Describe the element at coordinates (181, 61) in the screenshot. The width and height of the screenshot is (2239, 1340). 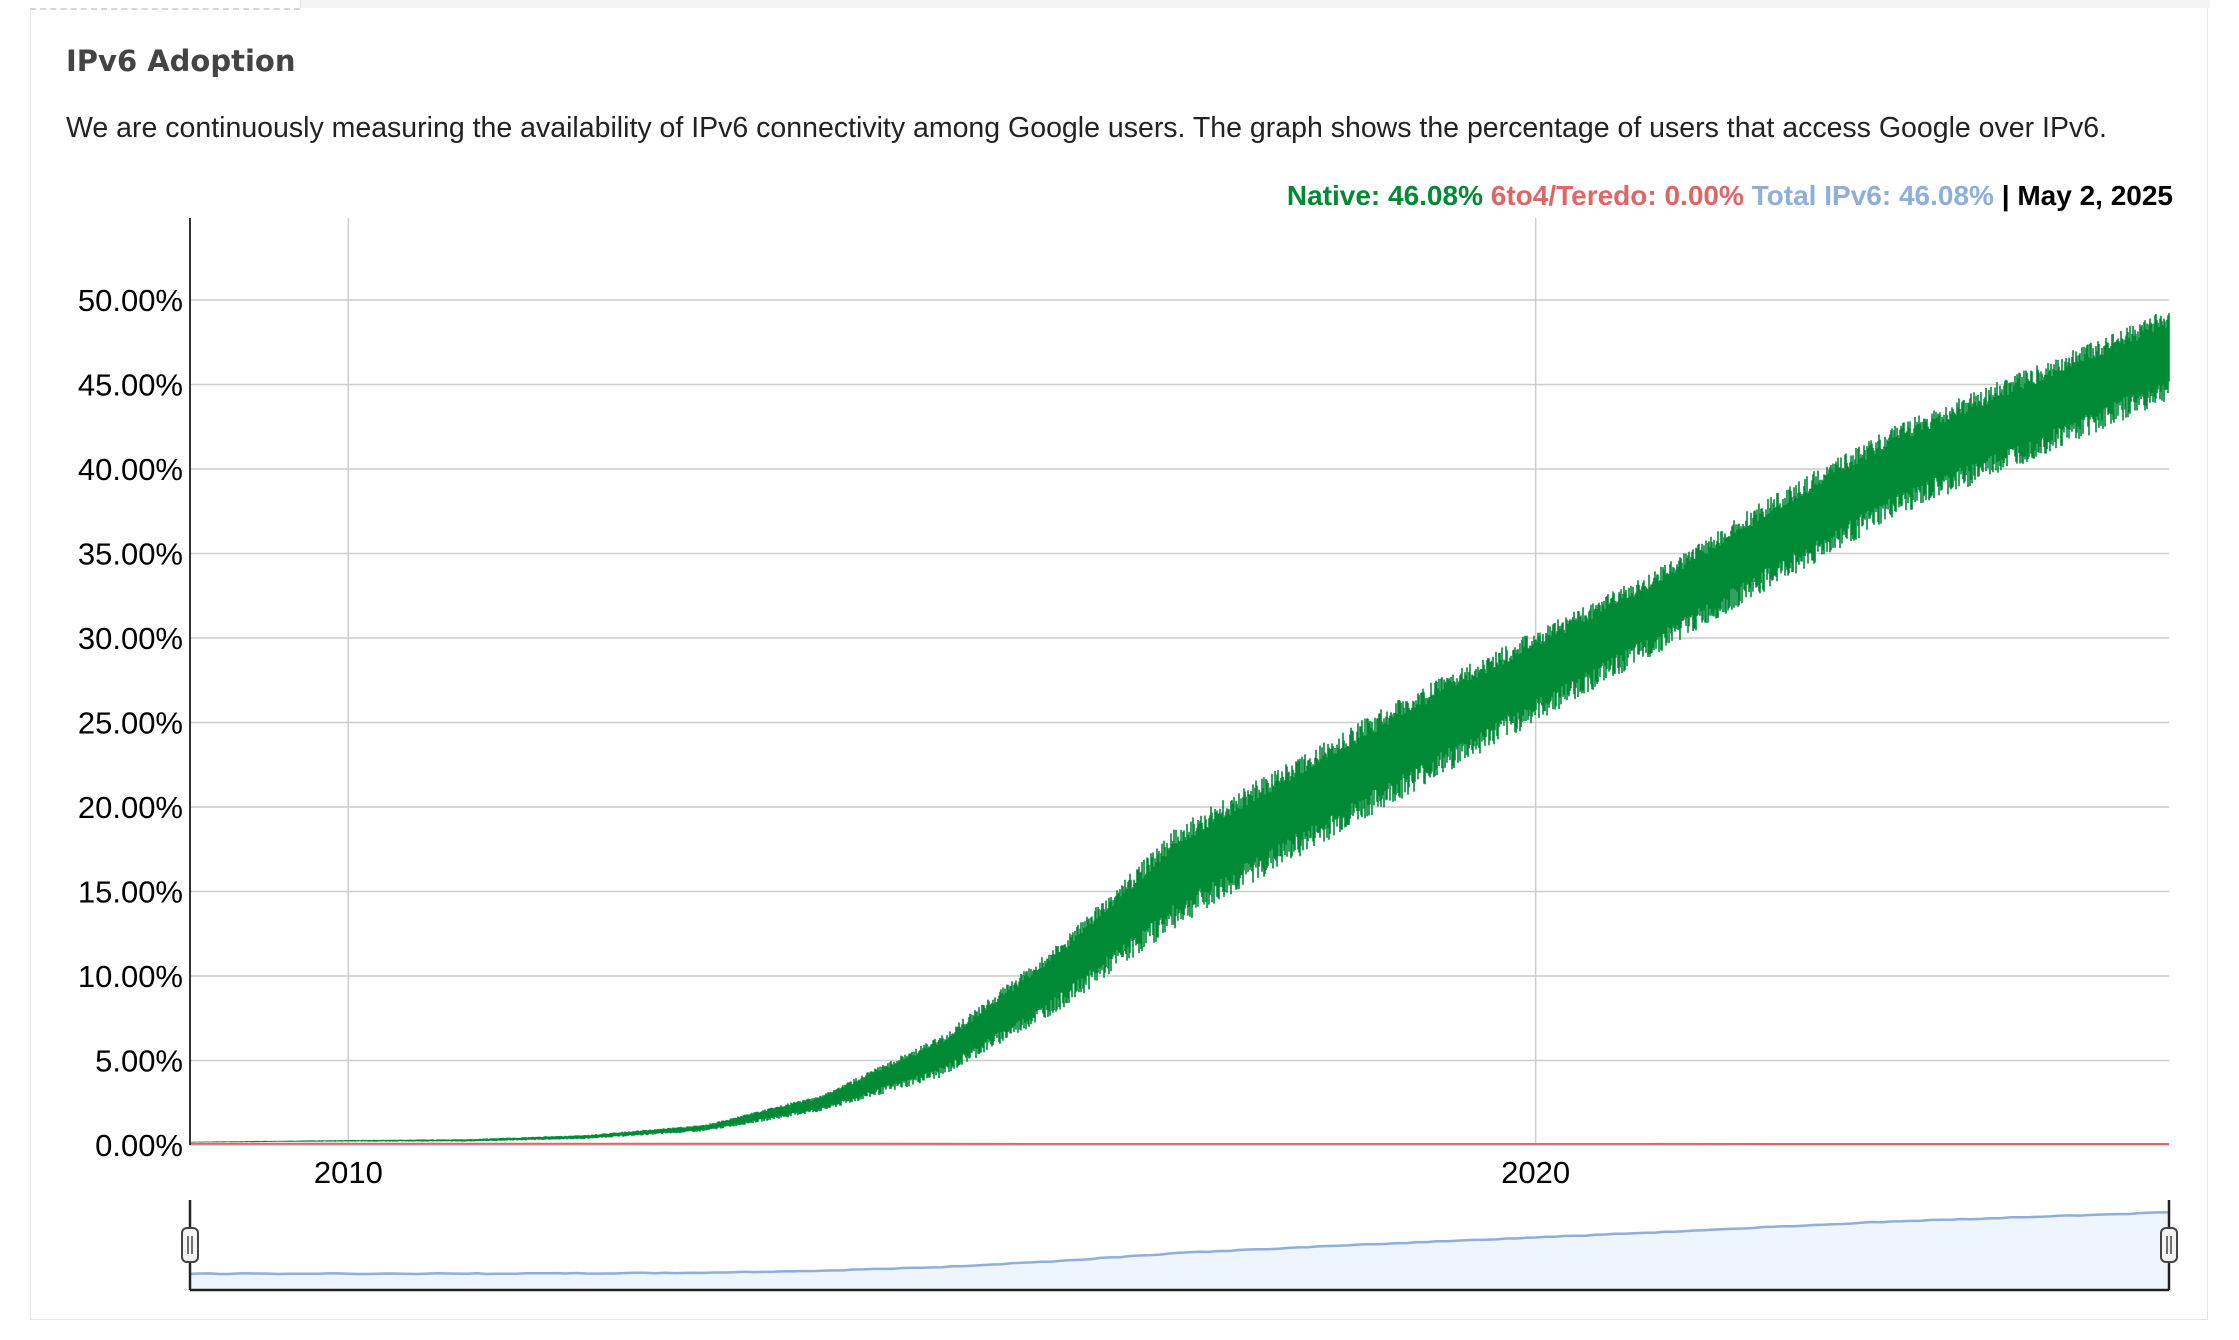
I see `section-title: IPv6 Adoption` at that location.